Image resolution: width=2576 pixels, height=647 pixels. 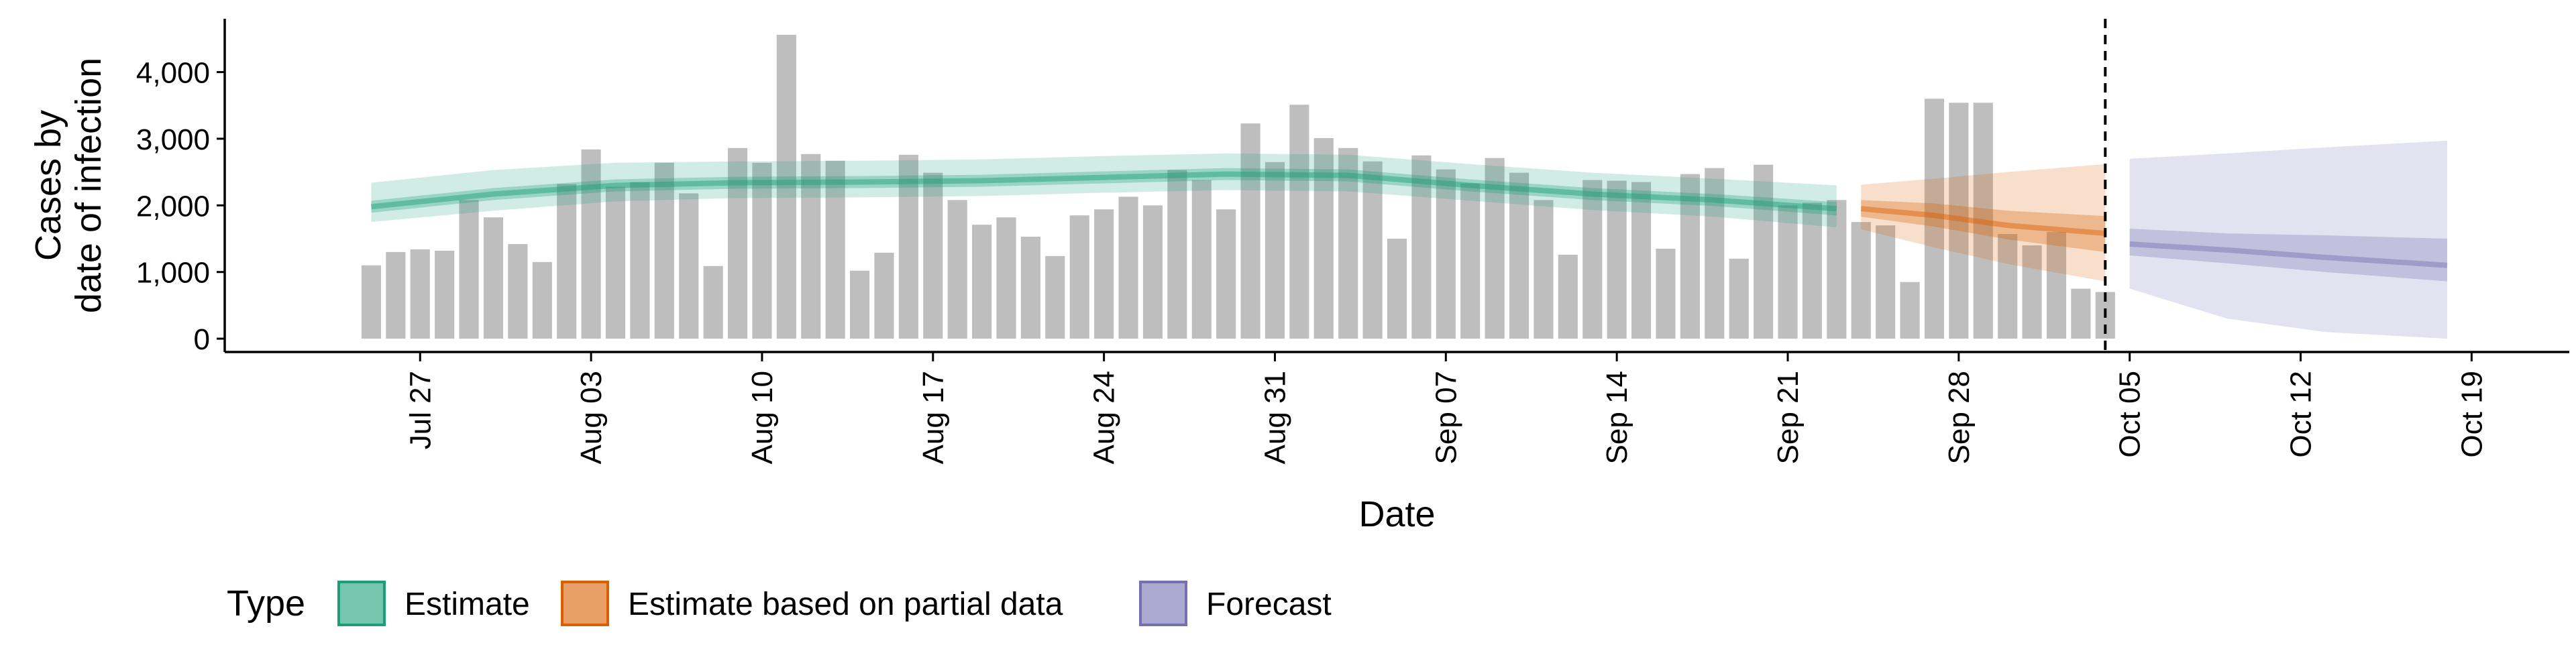 I want to click on band-outer-estimate-based-on-partial-data, so click(x=1983, y=223).